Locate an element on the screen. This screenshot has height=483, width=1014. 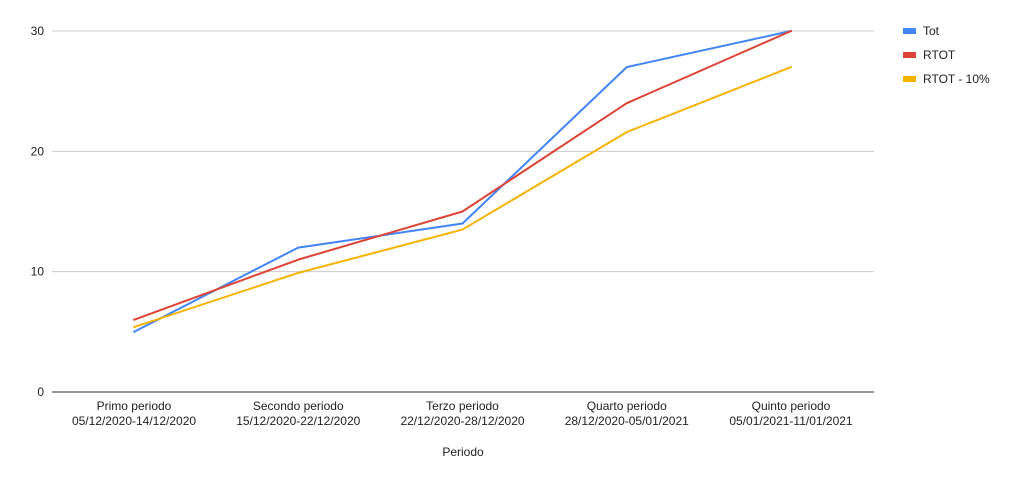
legend: Tot RTOT RTOT - 10% is located at coordinates (946, 55).